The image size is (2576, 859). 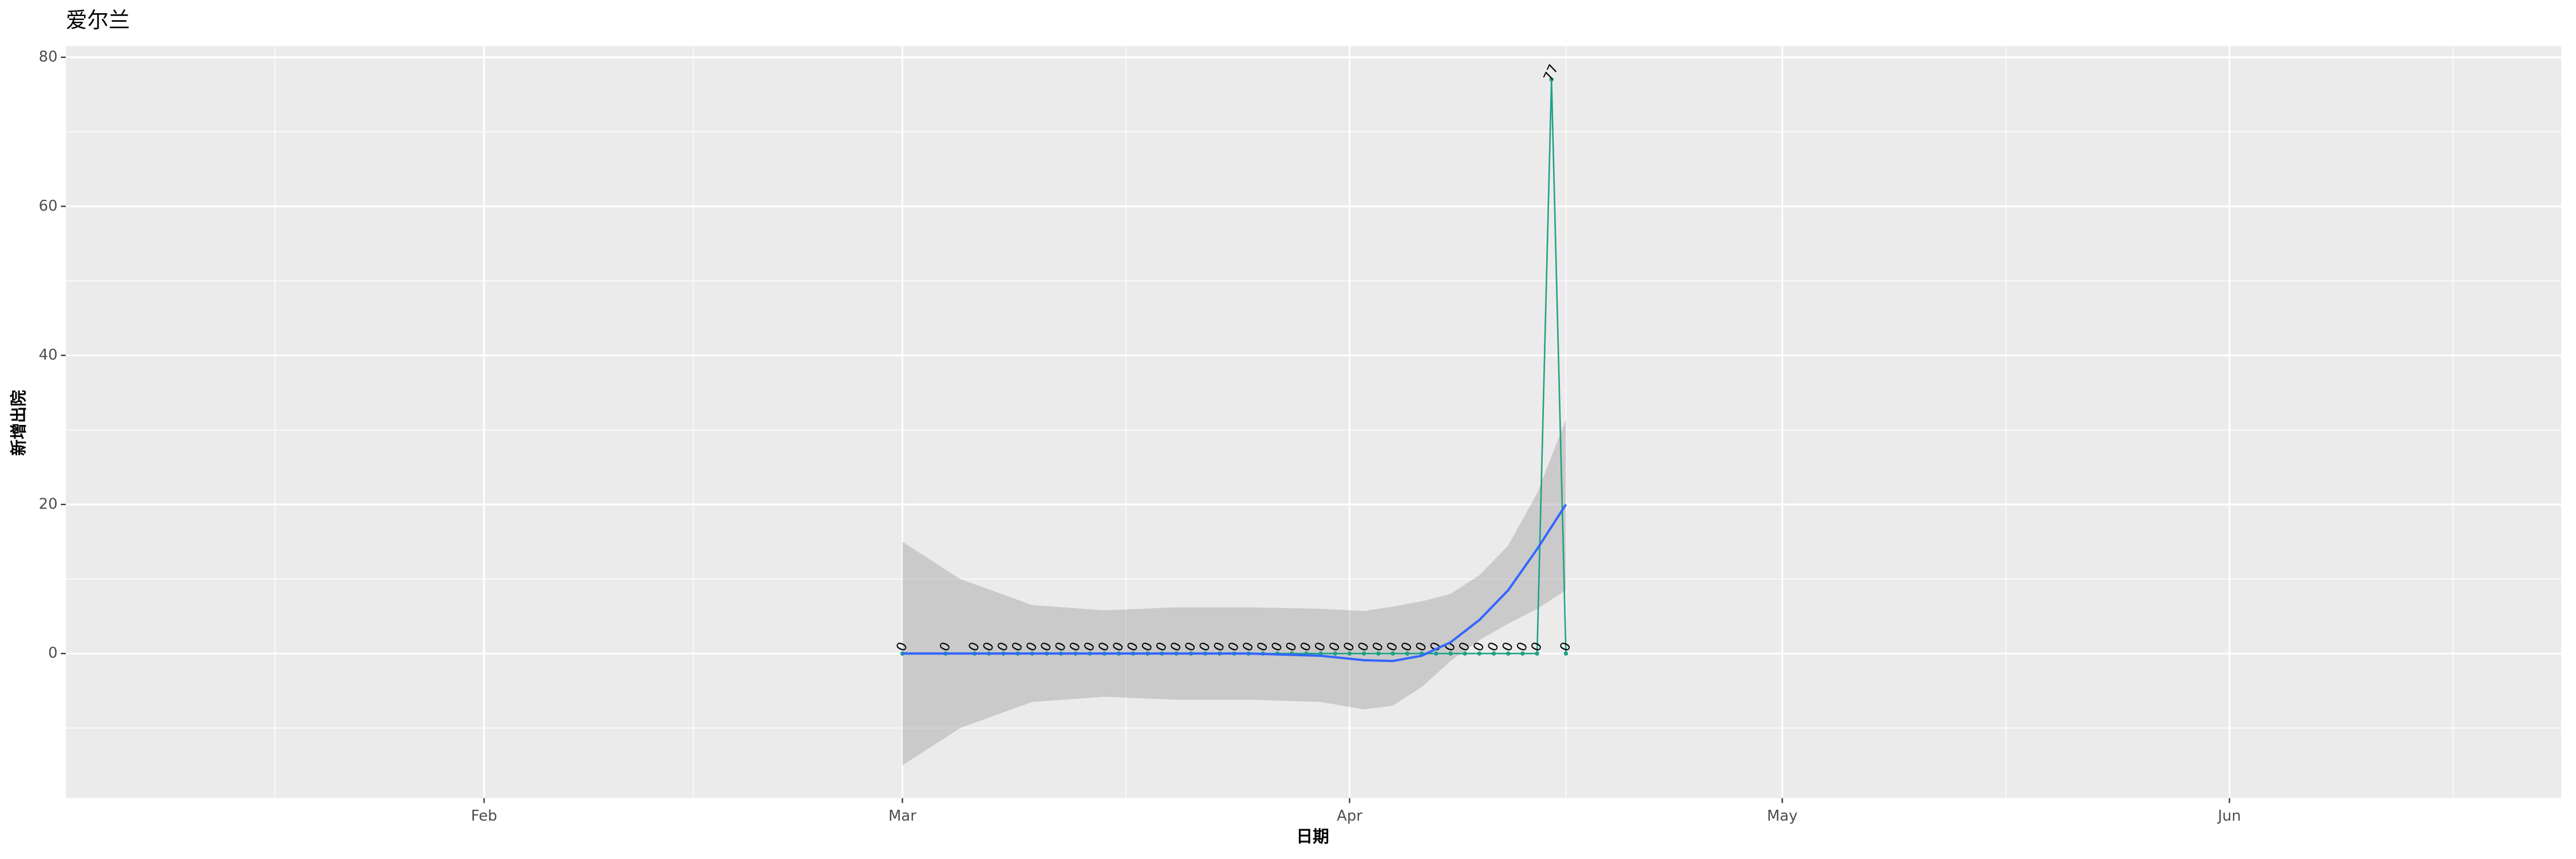 I want to click on y-axis-title: 新增出院, so click(x=18, y=423).